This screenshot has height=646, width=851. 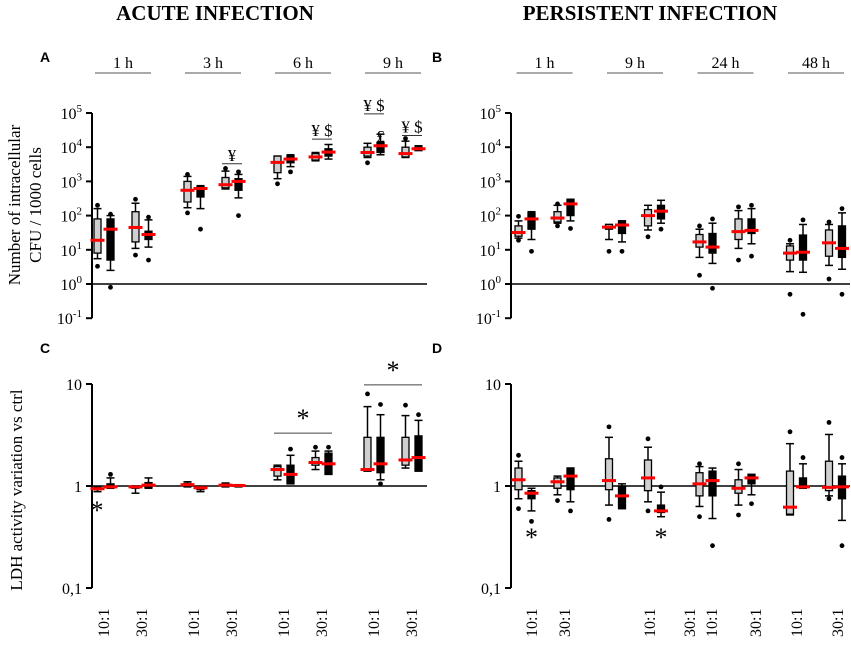 I want to click on panel-label: A, so click(x=45, y=57).